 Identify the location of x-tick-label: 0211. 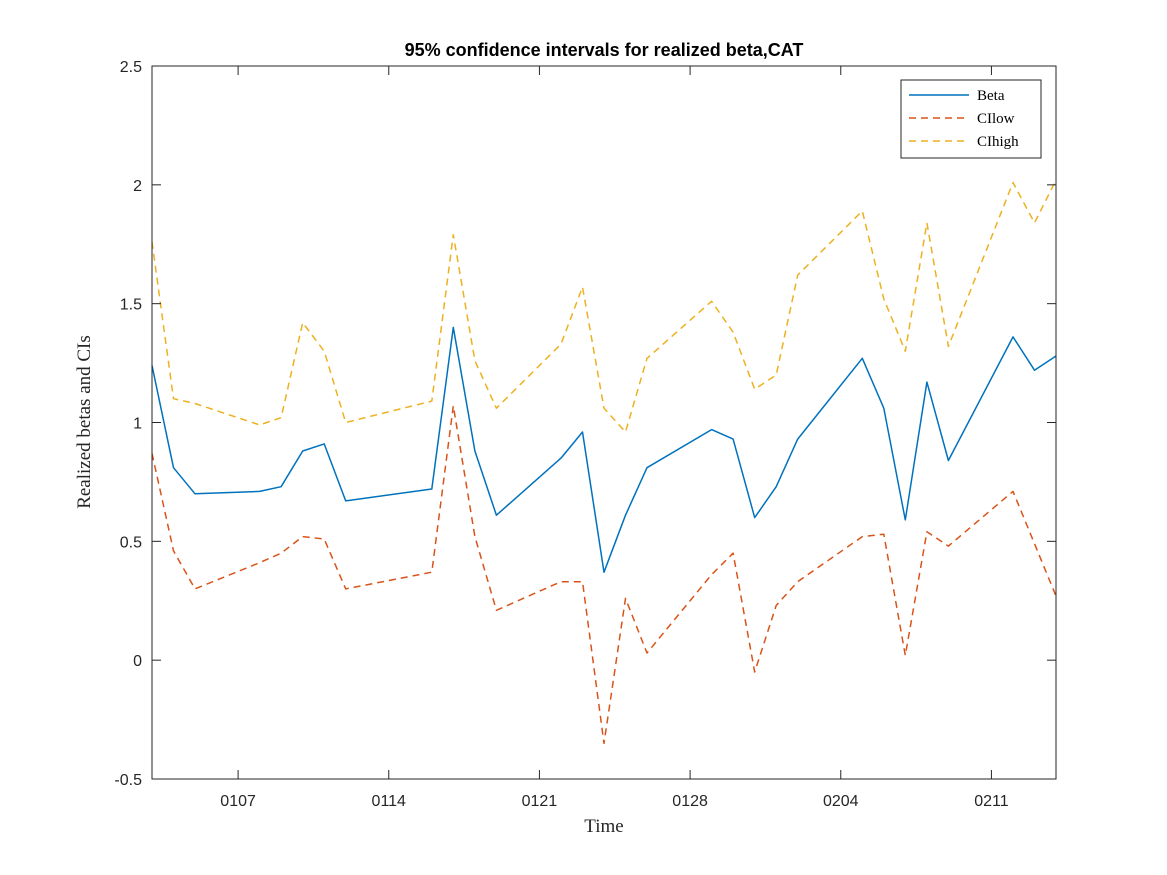
(991, 801).